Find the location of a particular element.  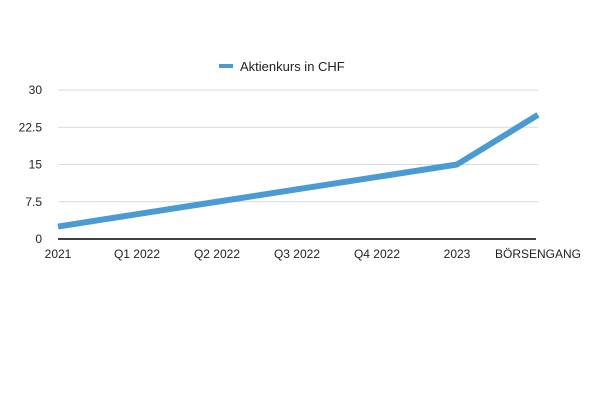

x-tick-label: 2023 is located at coordinates (457, 254).